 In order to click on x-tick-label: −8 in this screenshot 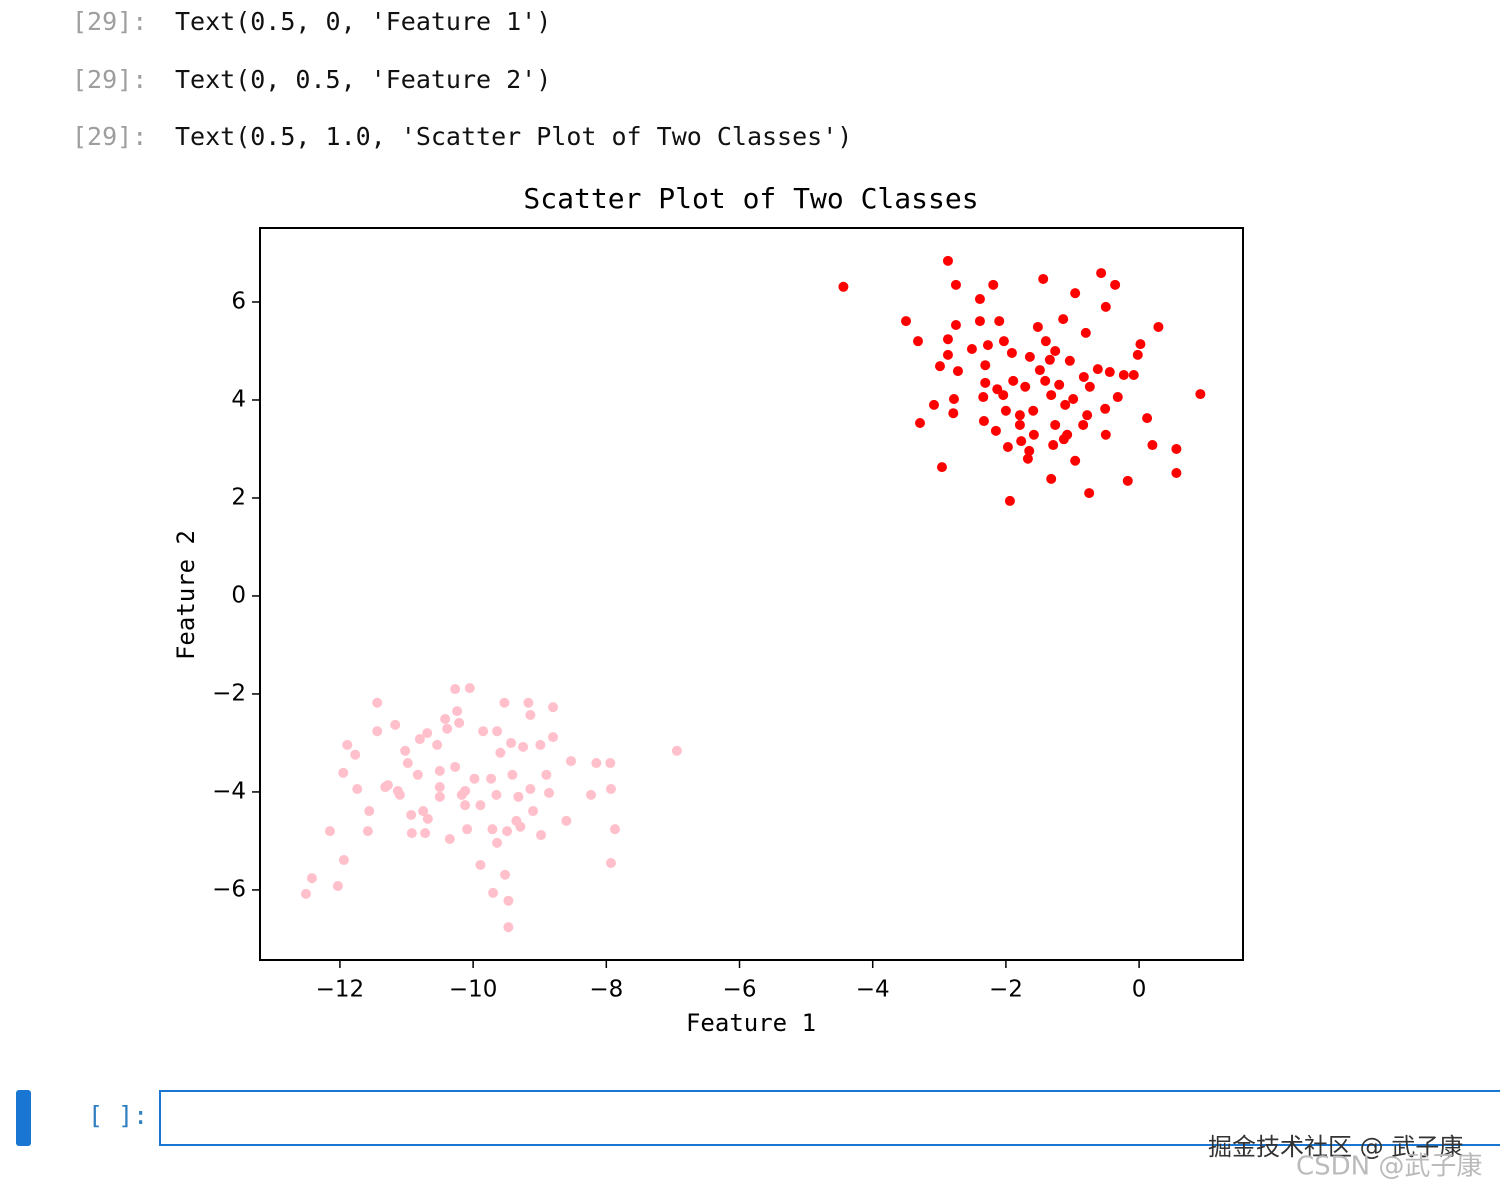, I will do `click(606, 990)`.